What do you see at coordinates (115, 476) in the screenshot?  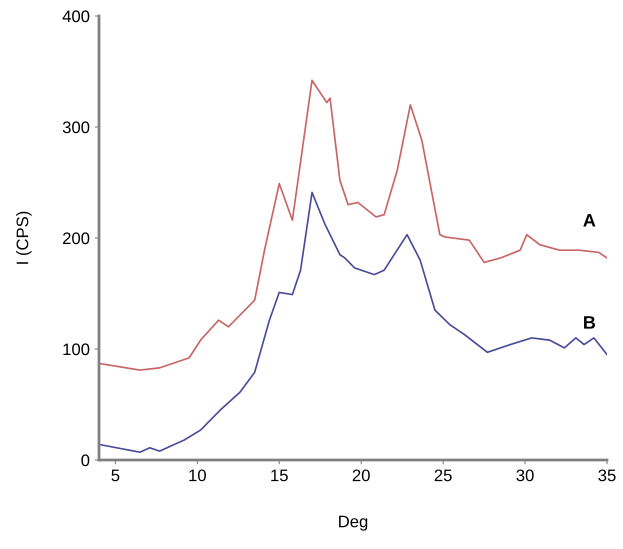 I see `x-tick-label: 5` at bounding box center [115, 476].